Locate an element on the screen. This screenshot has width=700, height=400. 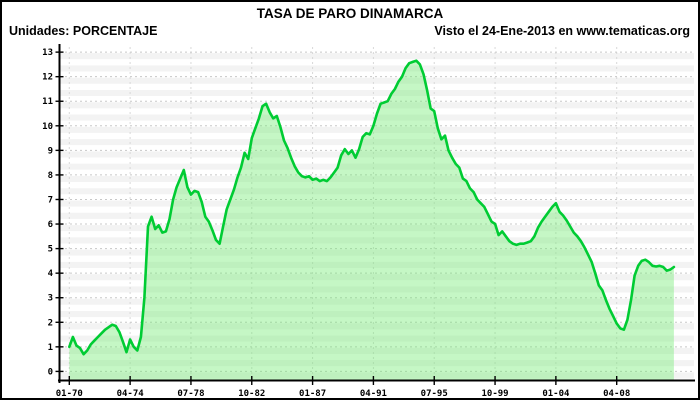
y-tick-label: 2 is located at coordinates (50, 323).